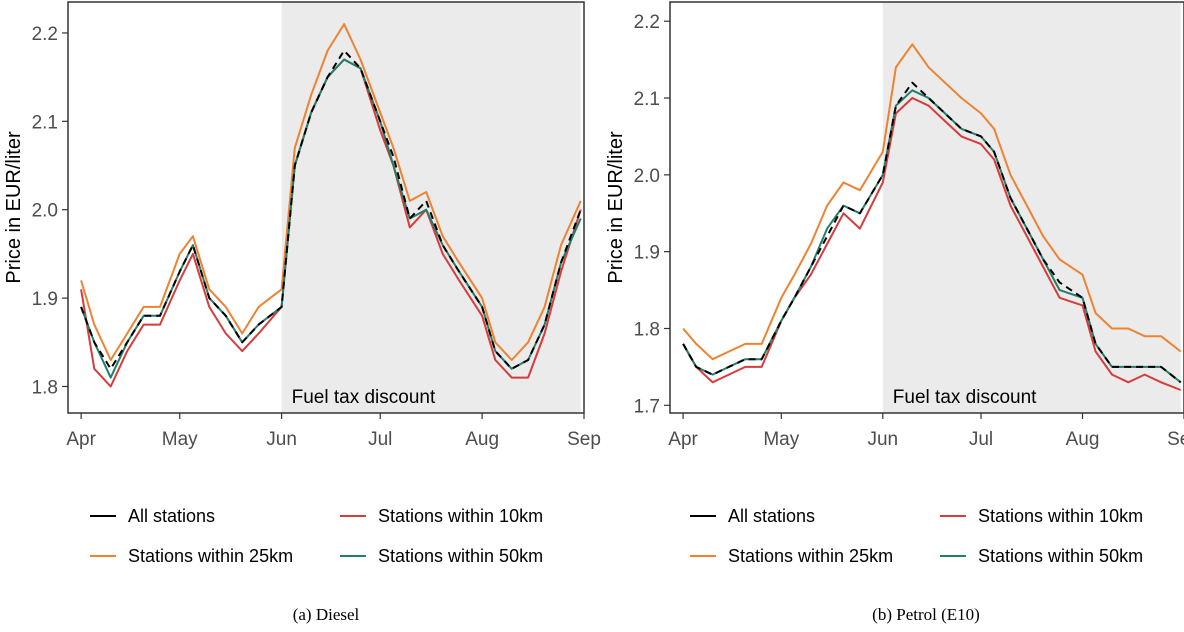  What do you see at coordinates (647, 406) in the screenshot?
I see `y-tick-label: 1.7` at bounding box center [647, 406].